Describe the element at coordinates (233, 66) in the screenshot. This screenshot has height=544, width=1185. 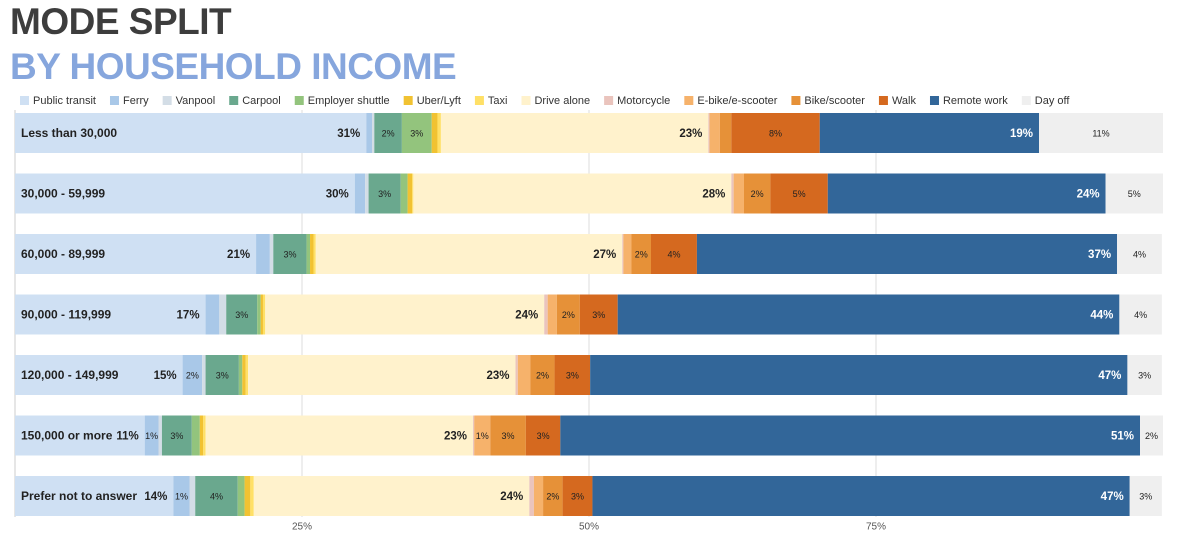
I see `chart-subtitle: BY HOUSEHOLD INCOME` at that location.